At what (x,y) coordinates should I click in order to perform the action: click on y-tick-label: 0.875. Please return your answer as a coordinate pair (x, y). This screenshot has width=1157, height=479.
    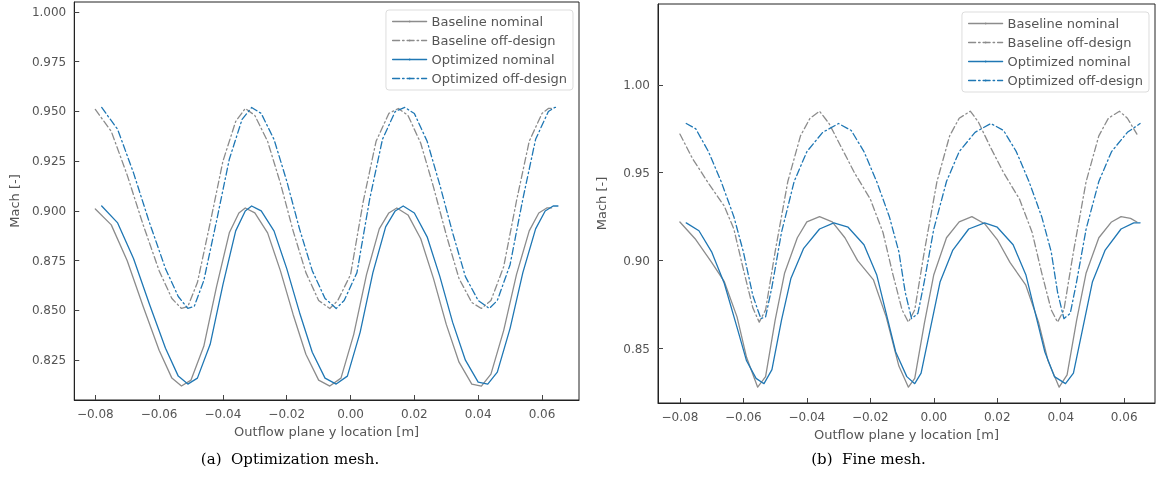
    Looking at the image, I should click on (49, 260).